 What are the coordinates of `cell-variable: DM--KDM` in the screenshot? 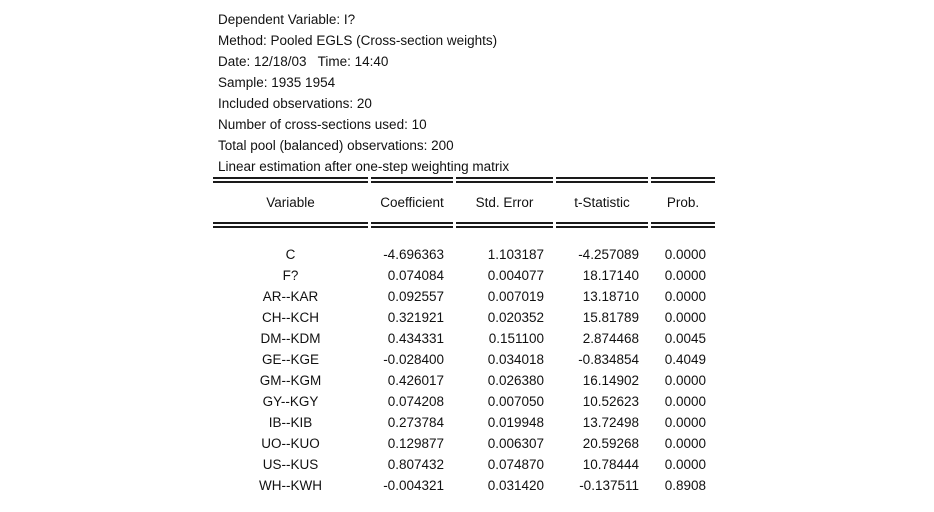 It's located at (290, 338).